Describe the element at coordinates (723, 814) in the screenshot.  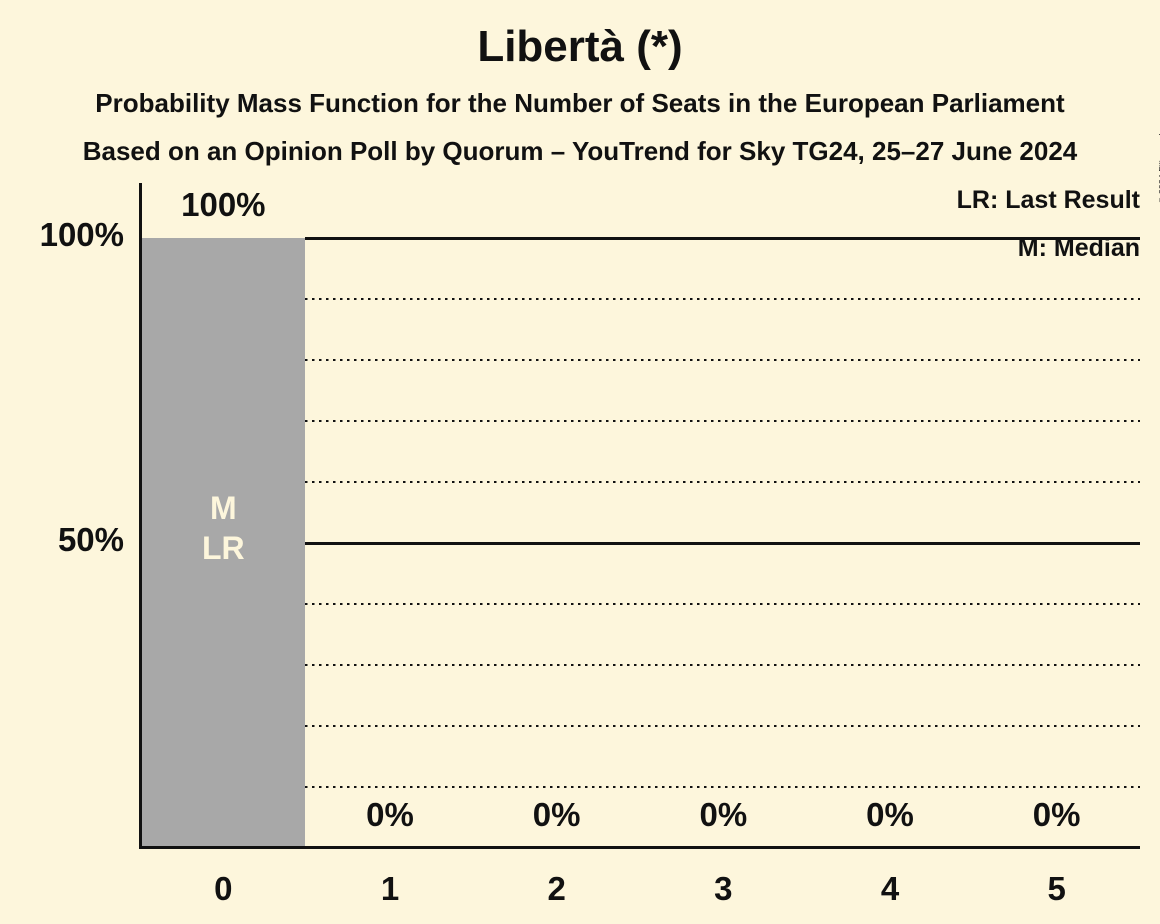
I see `bar-value-label-3: 0%` at that location.